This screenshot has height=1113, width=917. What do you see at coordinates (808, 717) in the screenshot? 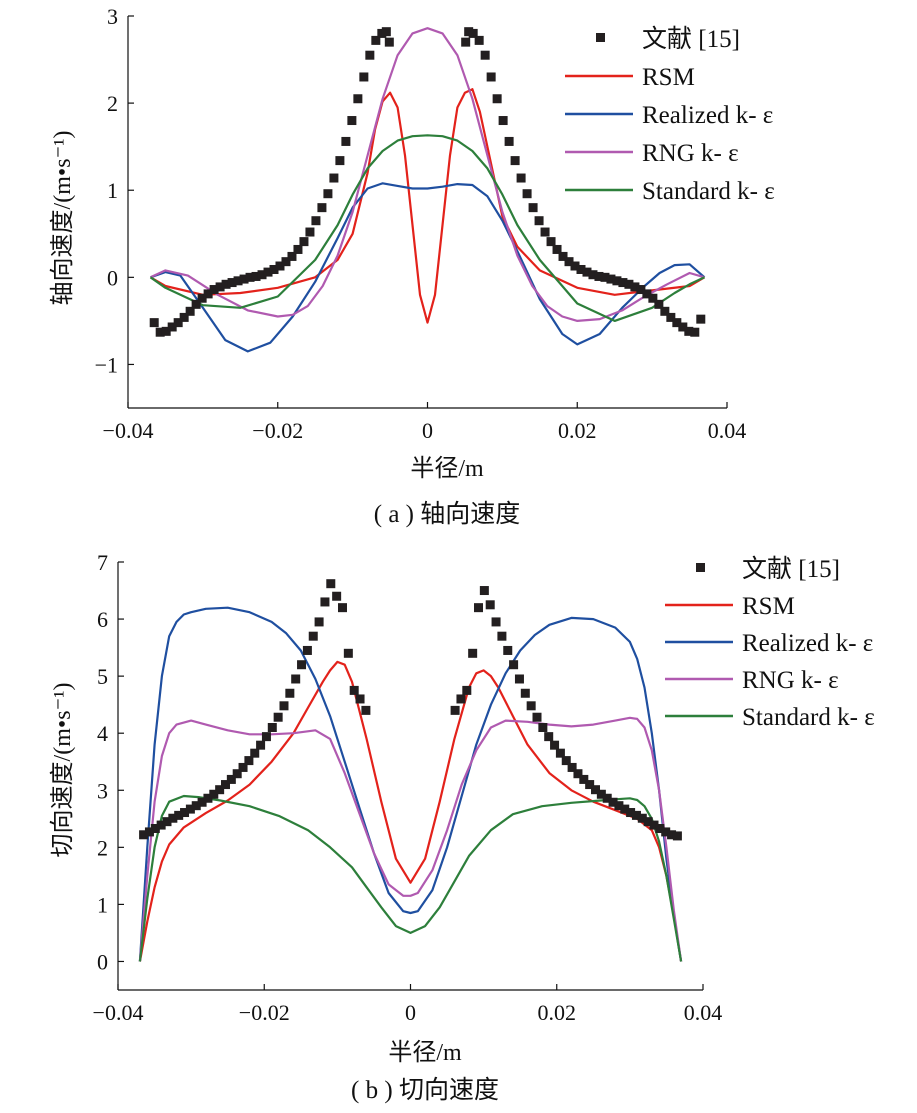
I see `legend-entry-label: Standard k- ε` at bounding box center [808, 717].